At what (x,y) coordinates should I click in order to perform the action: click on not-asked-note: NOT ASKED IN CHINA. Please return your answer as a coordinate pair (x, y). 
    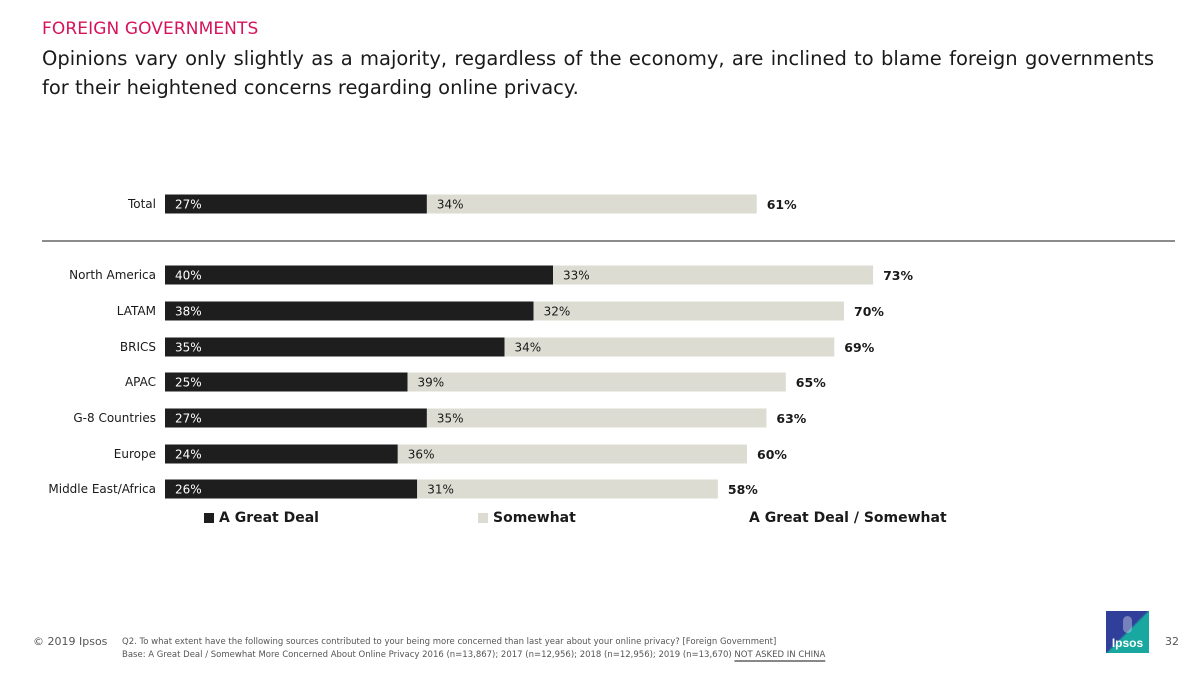
    Looking at the image, I should click on (780, 655).